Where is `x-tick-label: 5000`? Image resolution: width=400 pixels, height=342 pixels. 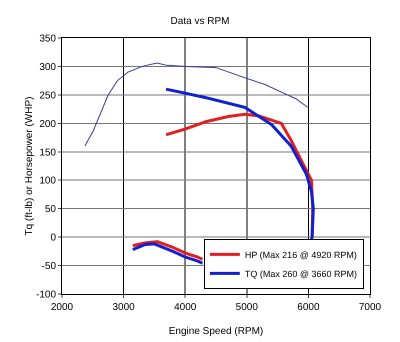 x-tick-label: 5000 is located at coordinates (247, 307).